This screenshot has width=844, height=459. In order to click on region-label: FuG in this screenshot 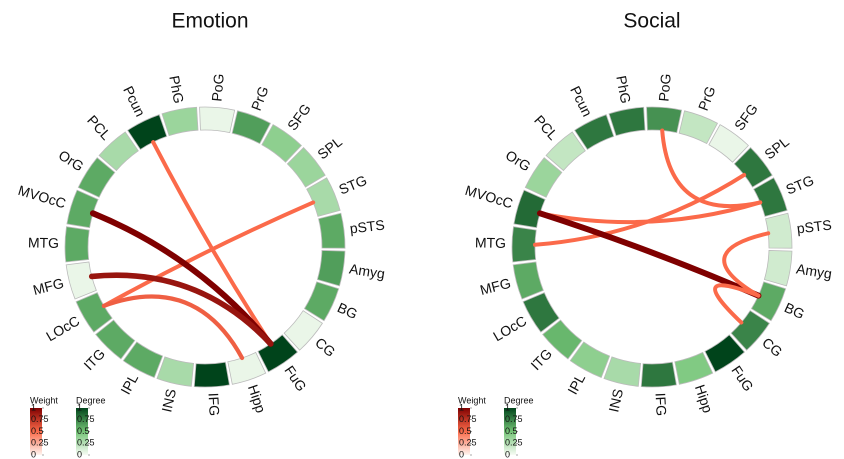, I will do `click(295, 379)`.